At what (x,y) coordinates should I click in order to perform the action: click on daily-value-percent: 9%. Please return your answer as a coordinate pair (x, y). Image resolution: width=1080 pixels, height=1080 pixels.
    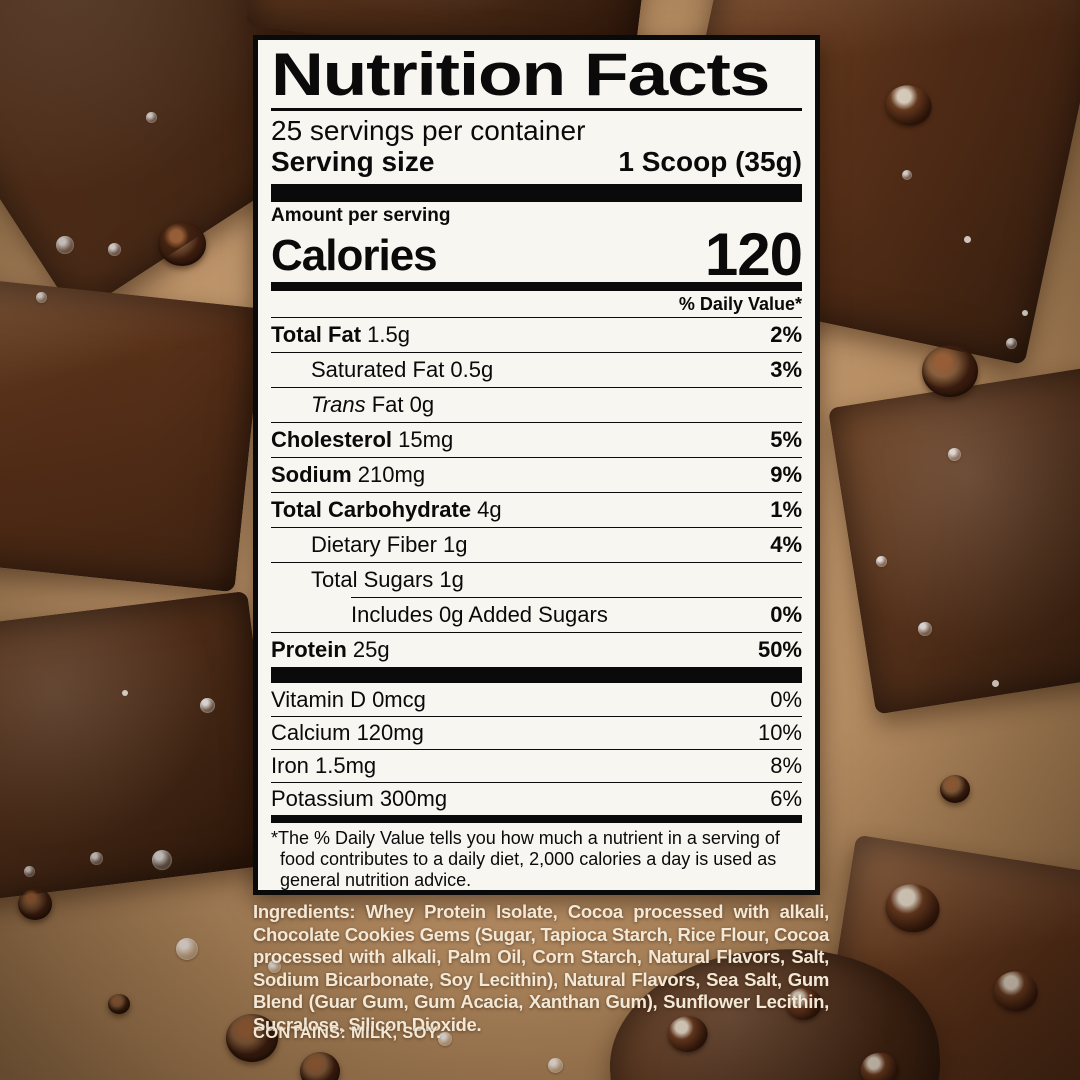
    Looking at the image, I should click on (786, 474).